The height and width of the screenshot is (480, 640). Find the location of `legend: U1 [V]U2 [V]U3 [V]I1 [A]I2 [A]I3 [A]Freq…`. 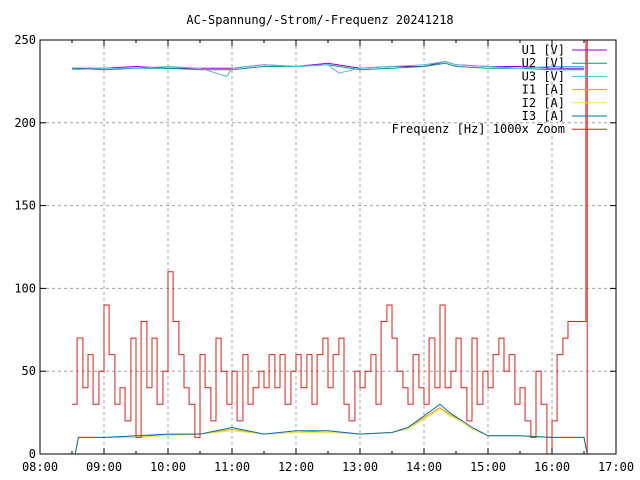

legend: U1 [V]U2 [V]U3 [V]I1 [A]I2 [A]I3 [A]Freq… is located at coordinates (499, 89).